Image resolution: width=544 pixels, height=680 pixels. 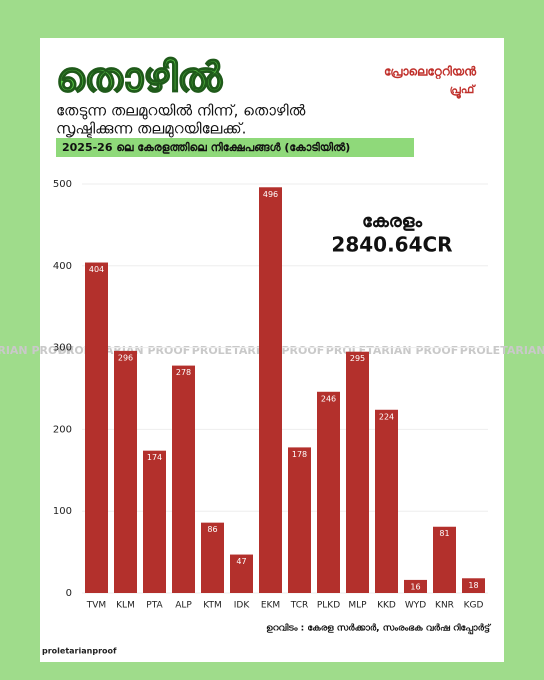 What do you see at coordinates (270, 606) in the screenshot?
I see `x-tick-label: EKM` at bounding box center [270, 606].